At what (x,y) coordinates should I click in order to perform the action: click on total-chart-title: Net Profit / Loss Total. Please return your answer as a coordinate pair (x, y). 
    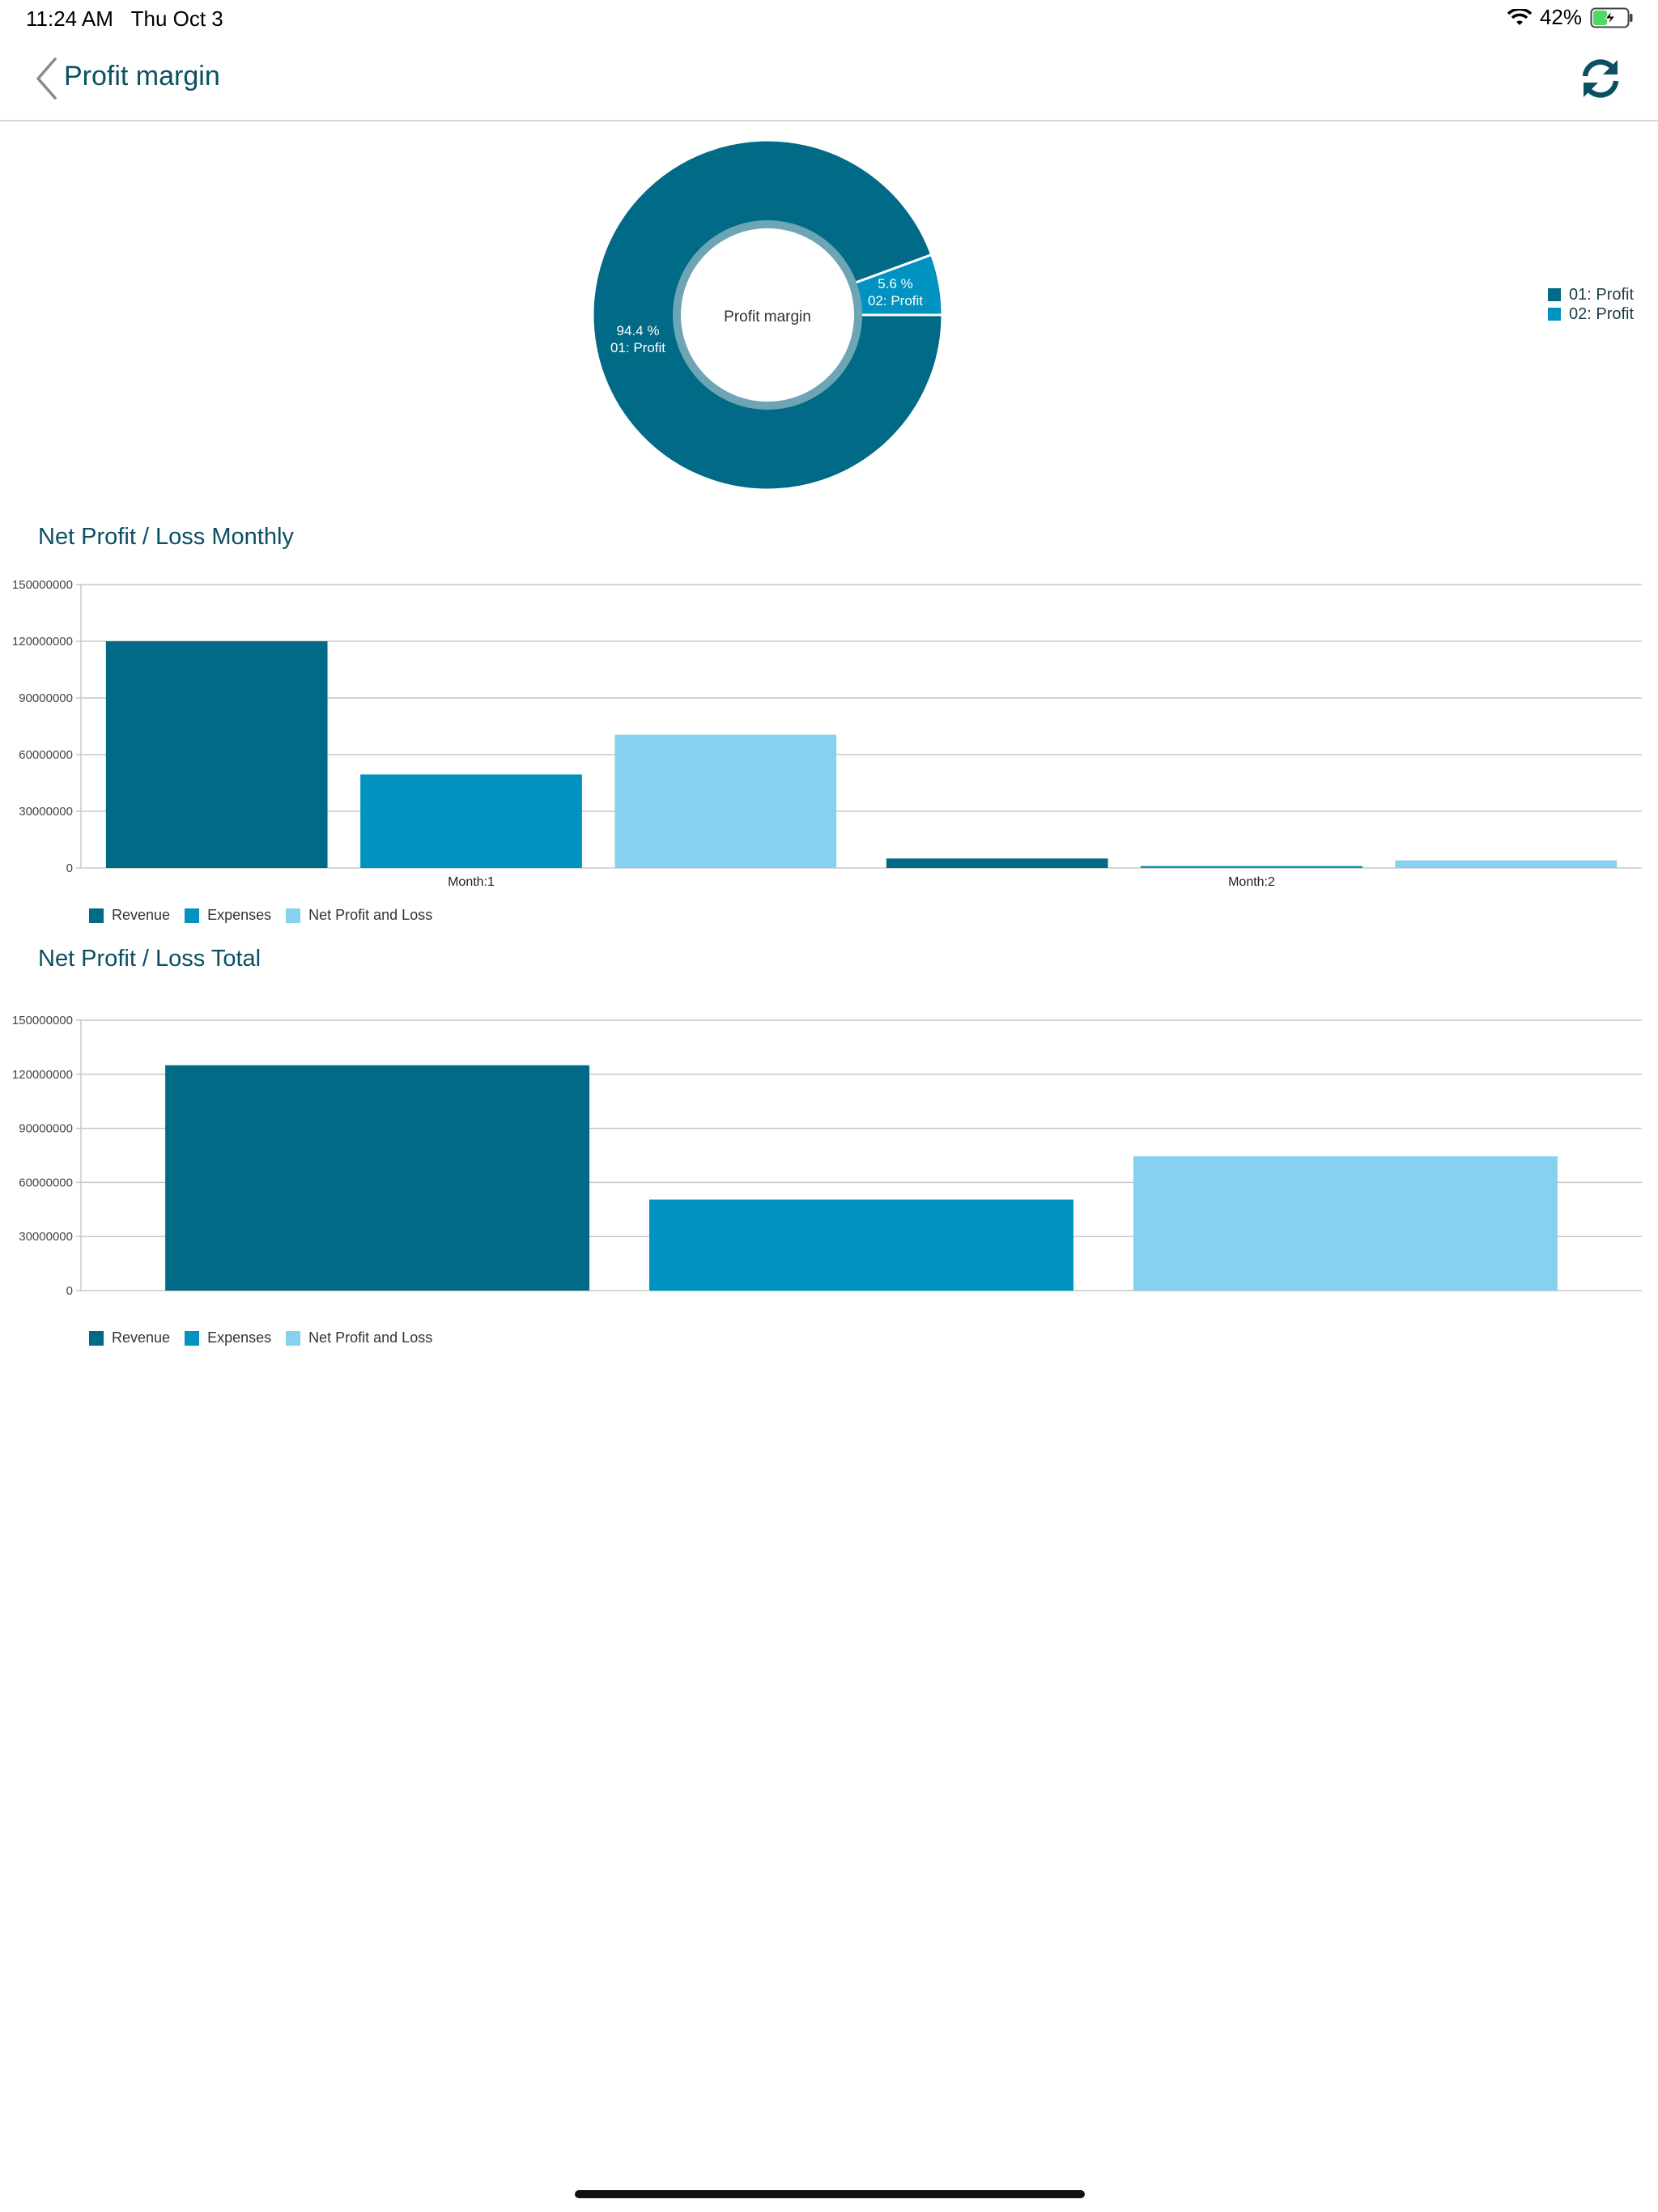
    Looking at the image, I should click on (149, 959).